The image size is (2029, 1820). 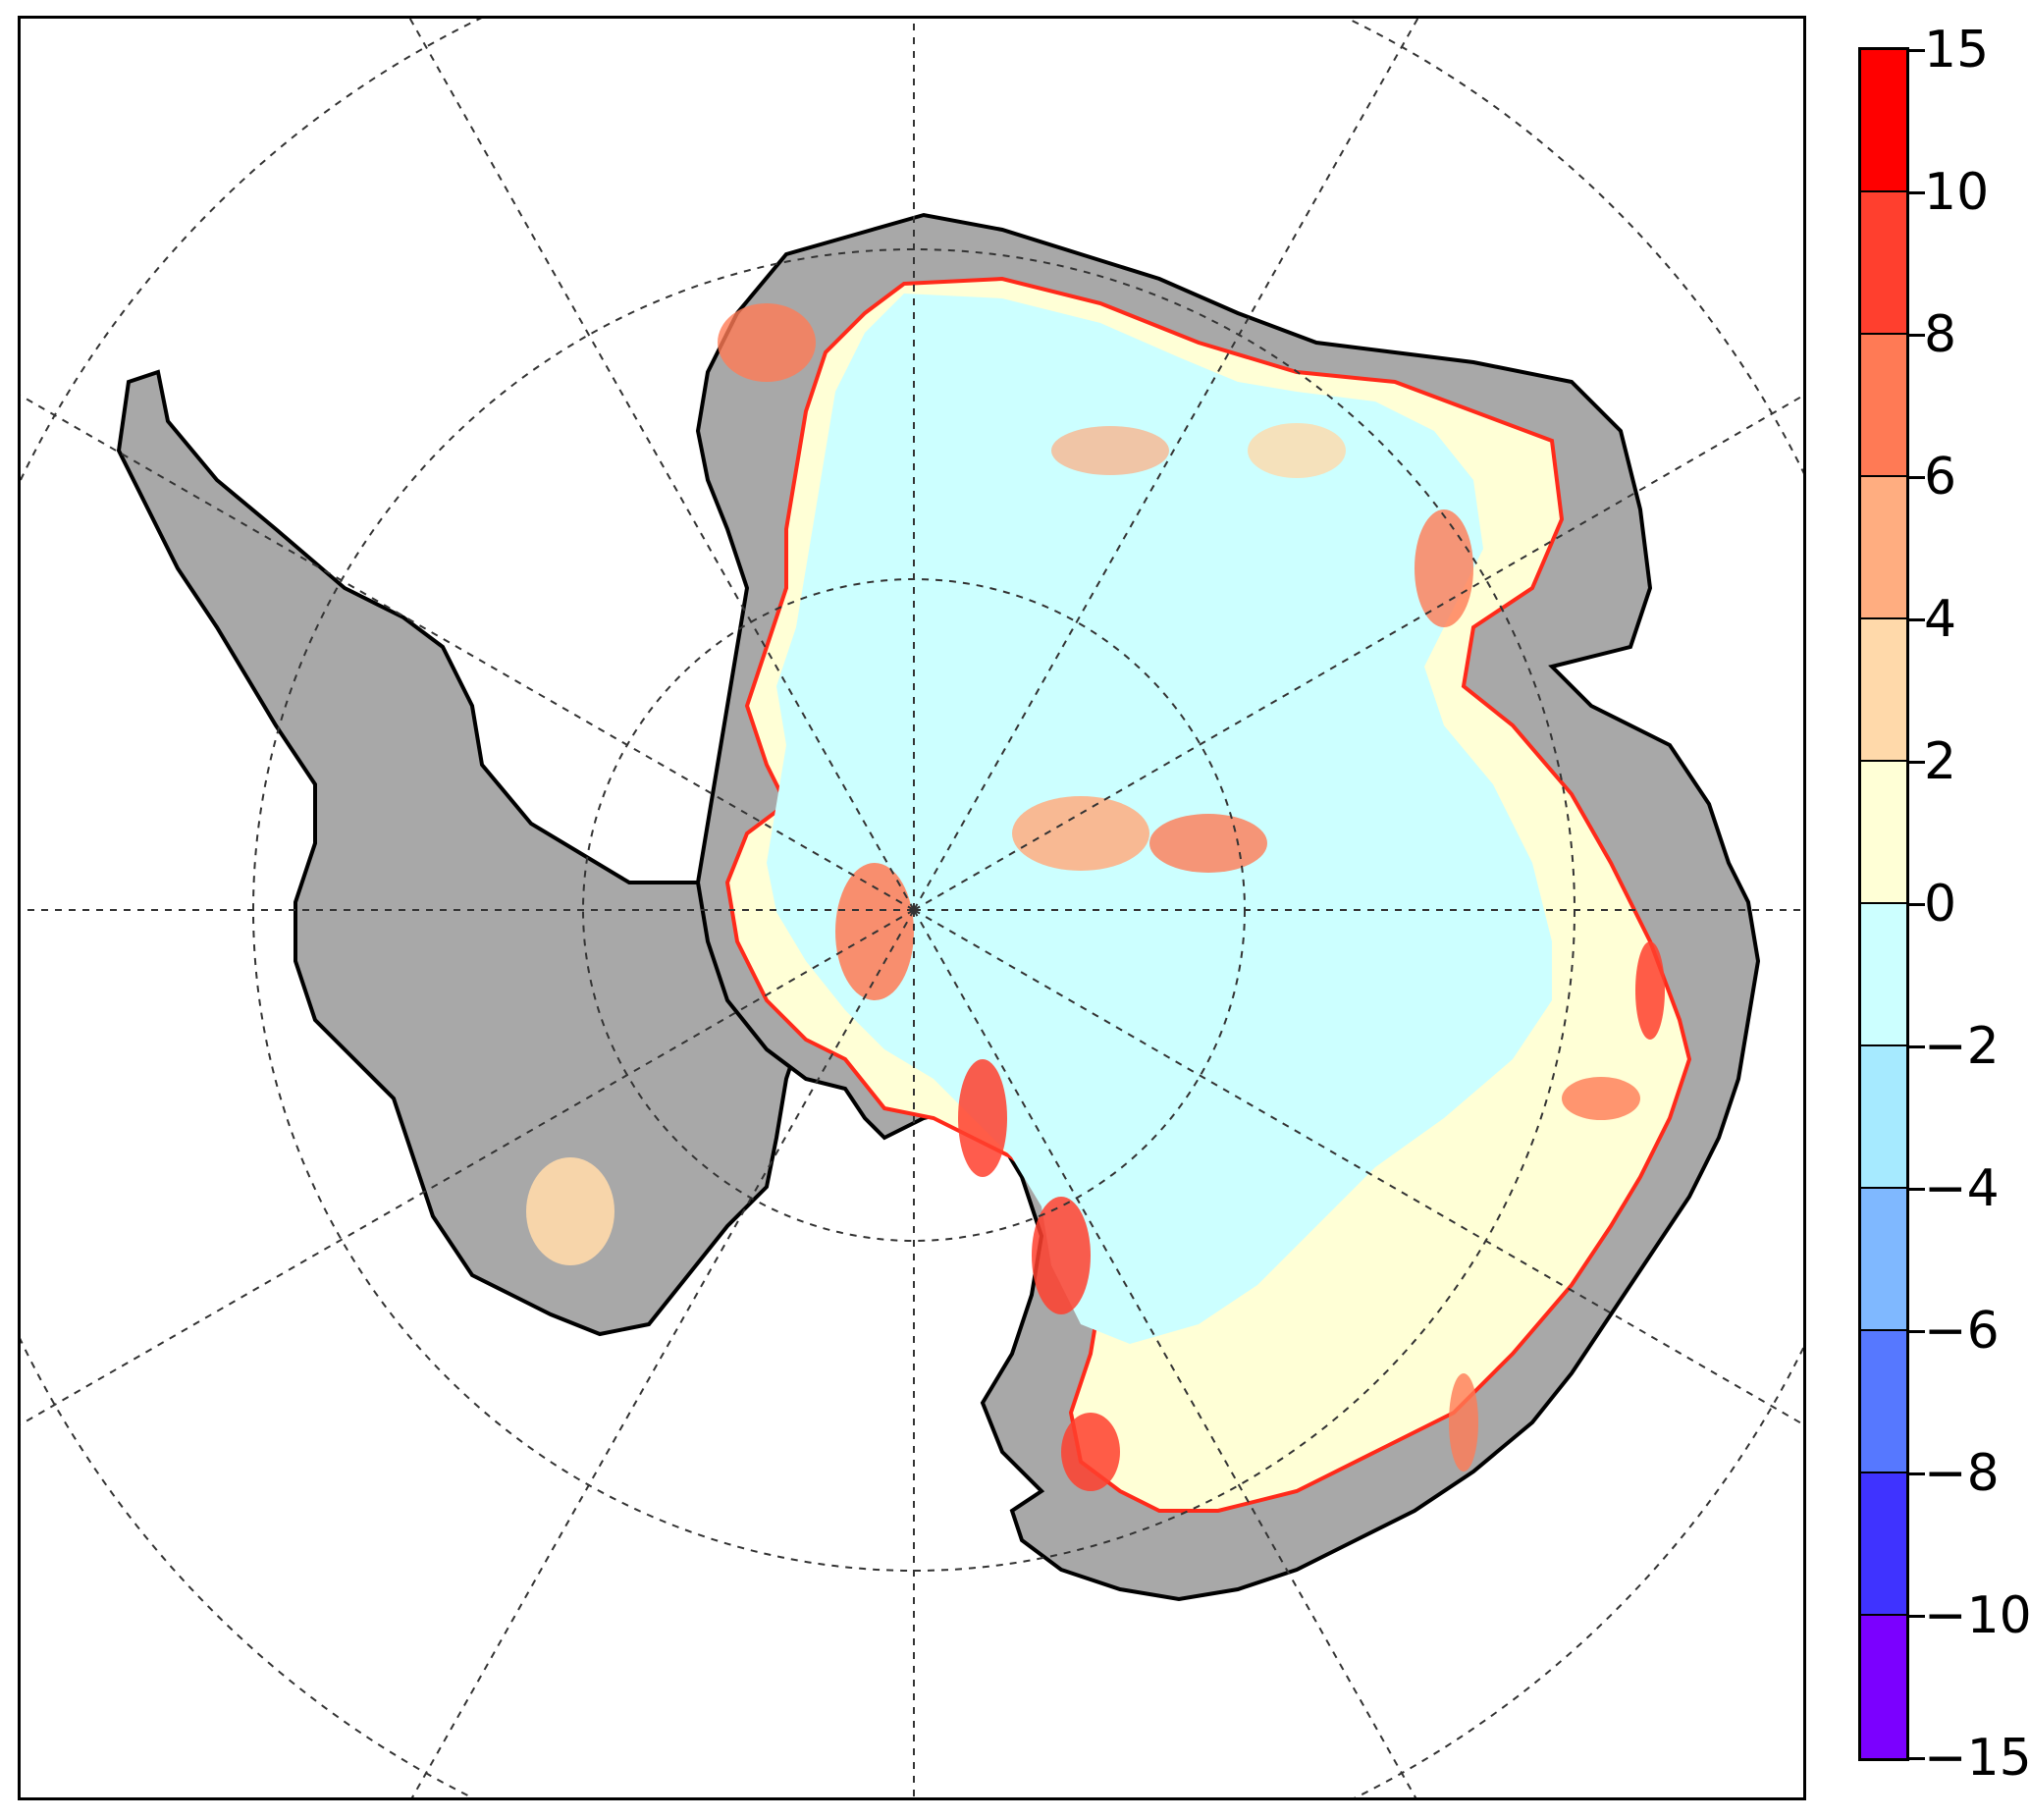 What do you see at coordinates (1957, 50) in the screenshot?
I see `colorbar-tick-label: 15` at bounding box center [1957, 50].